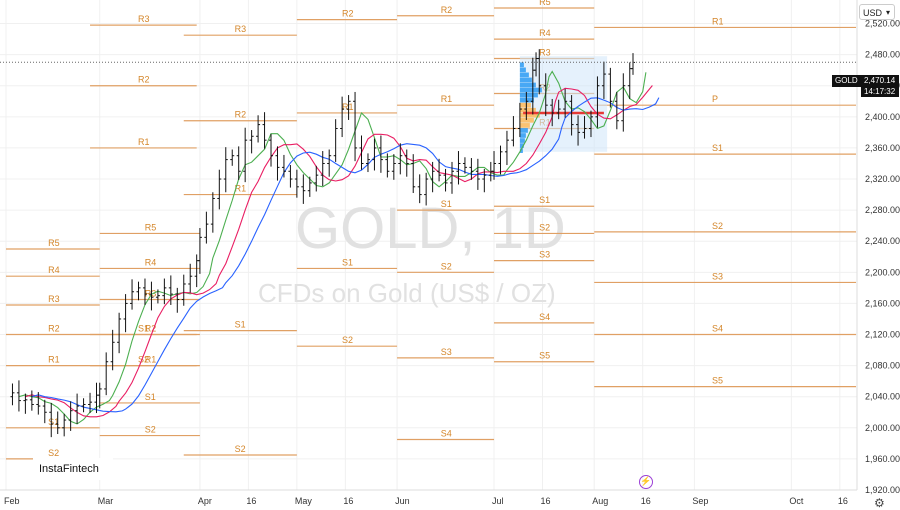 The width and height of the screenshot is (900, 510). I want to click on currency-label: USD, so click(873, 13).